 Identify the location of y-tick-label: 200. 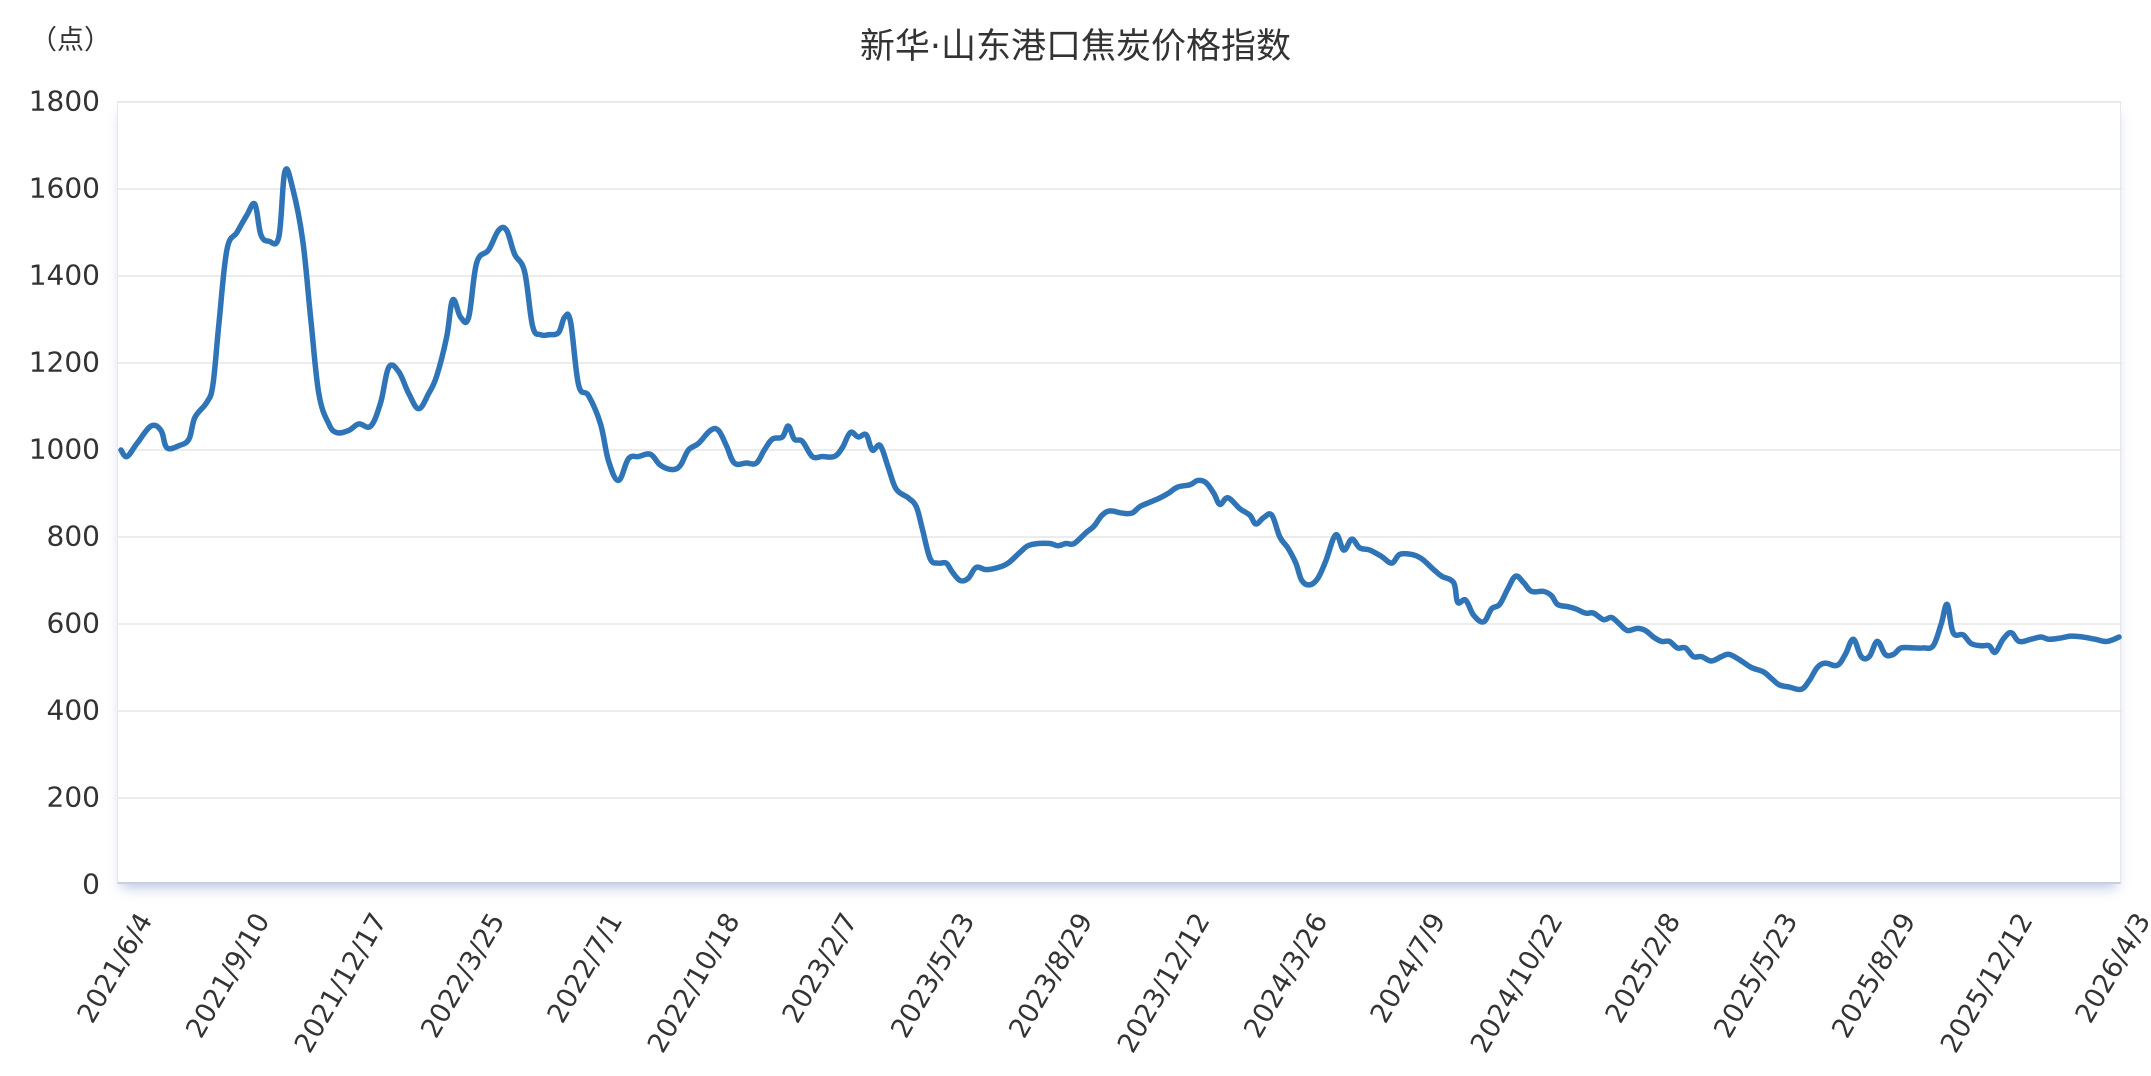
(73, 797).